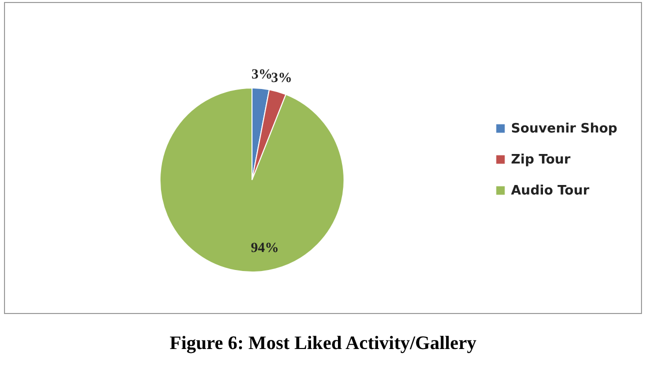 The image size is (646, 366). I want to click on legend-label: Audio Tour, so click(550, 191).